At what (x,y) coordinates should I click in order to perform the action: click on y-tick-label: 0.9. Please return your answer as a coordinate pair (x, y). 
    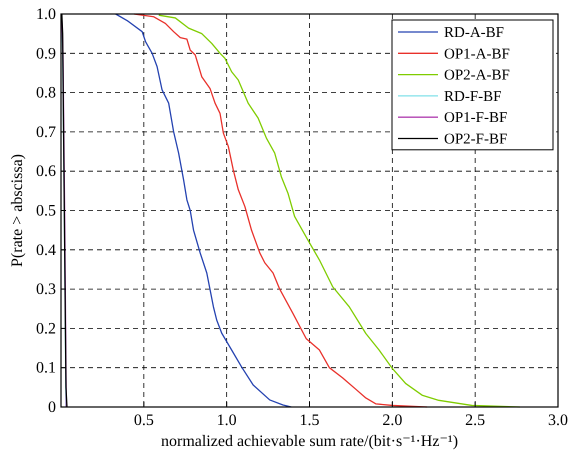
    Looking at the image, I should click on (46, 53).